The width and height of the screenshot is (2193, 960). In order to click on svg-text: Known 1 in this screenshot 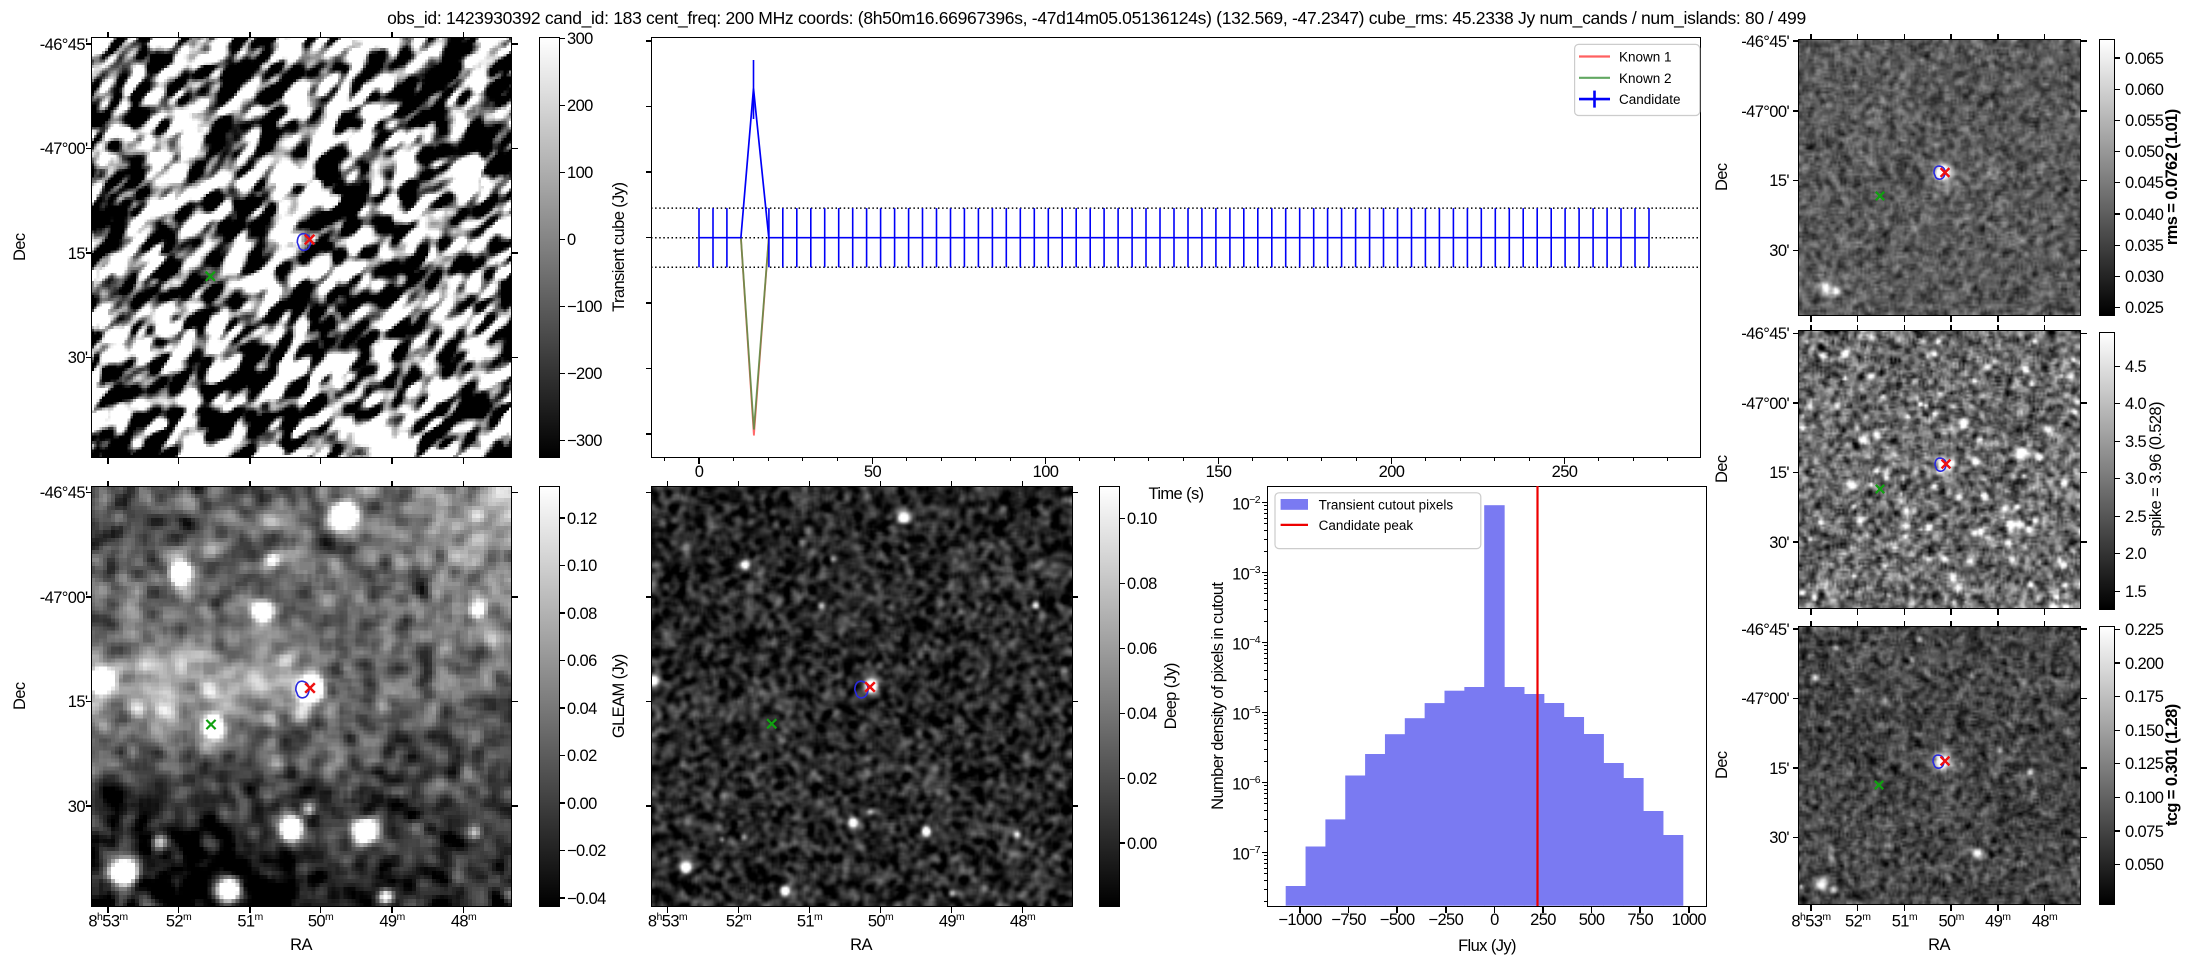, I will do `click(1645, 57)`.